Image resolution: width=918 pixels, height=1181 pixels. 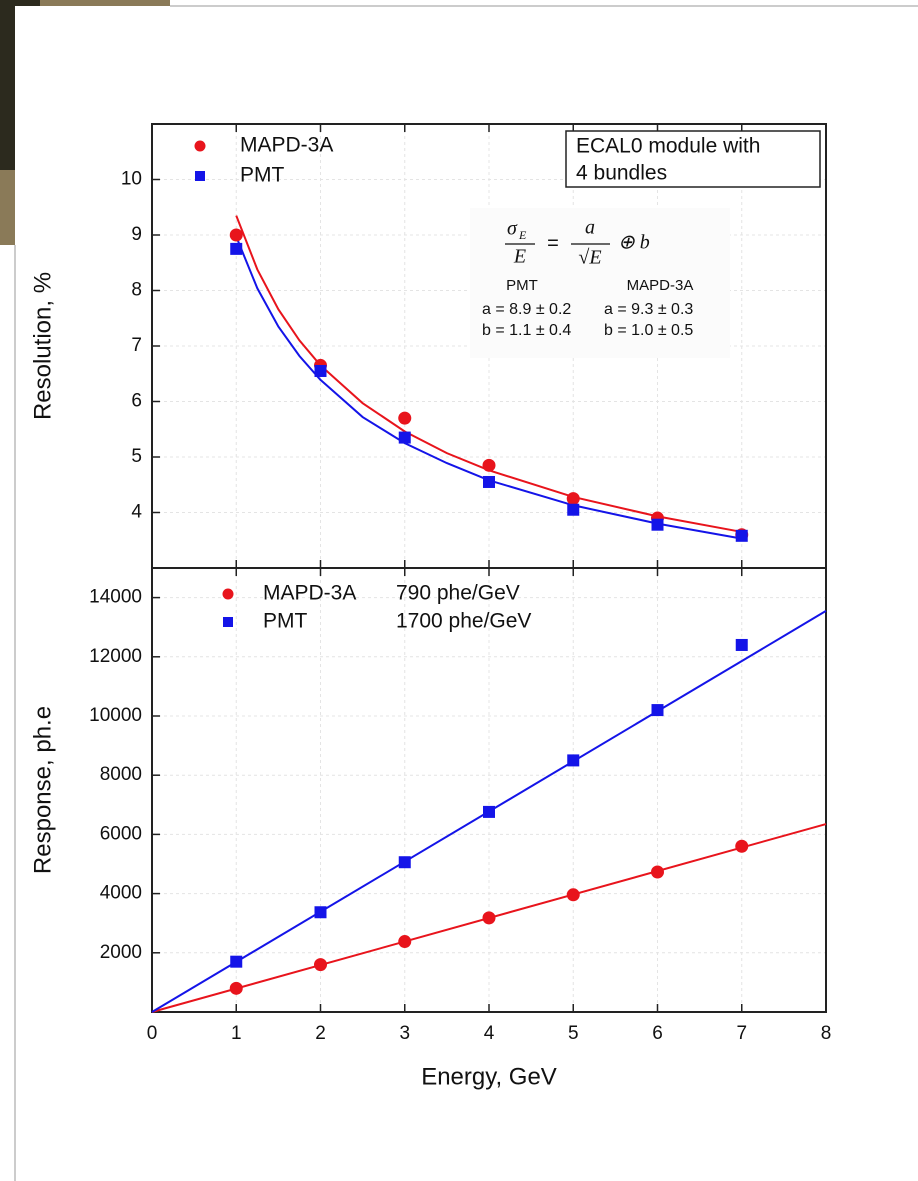 What do you see at coordinates (589, 258) in the screenshot?
I see `formula: √E` at bounding box center [589, 258].